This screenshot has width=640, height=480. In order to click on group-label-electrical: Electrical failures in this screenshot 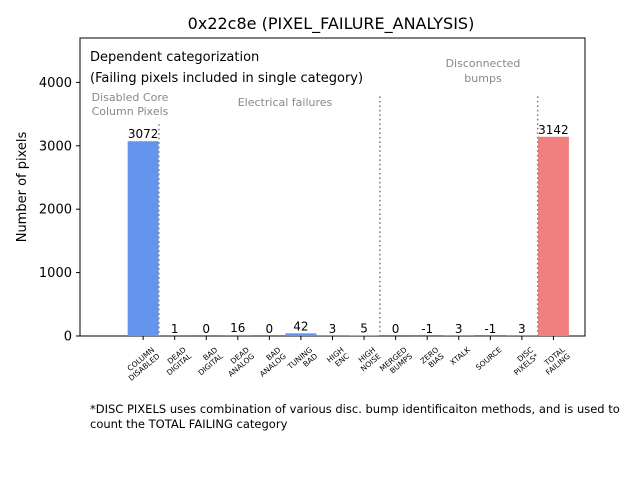, I will do `click(285, 102)`.